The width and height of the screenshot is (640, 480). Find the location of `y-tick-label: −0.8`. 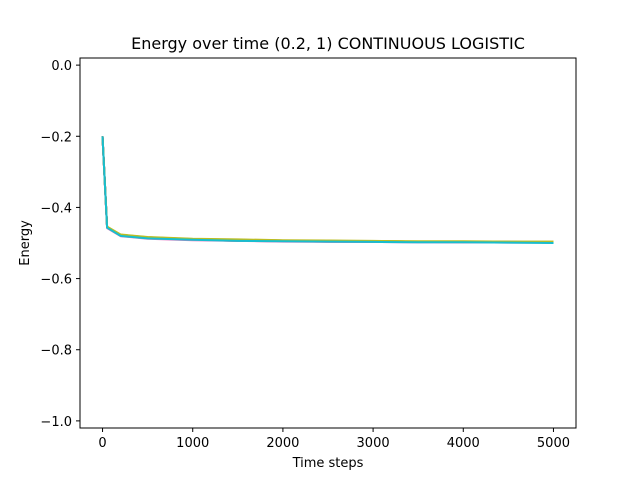

y-tick-label: −0.8 is located at coordinates (56, 351).